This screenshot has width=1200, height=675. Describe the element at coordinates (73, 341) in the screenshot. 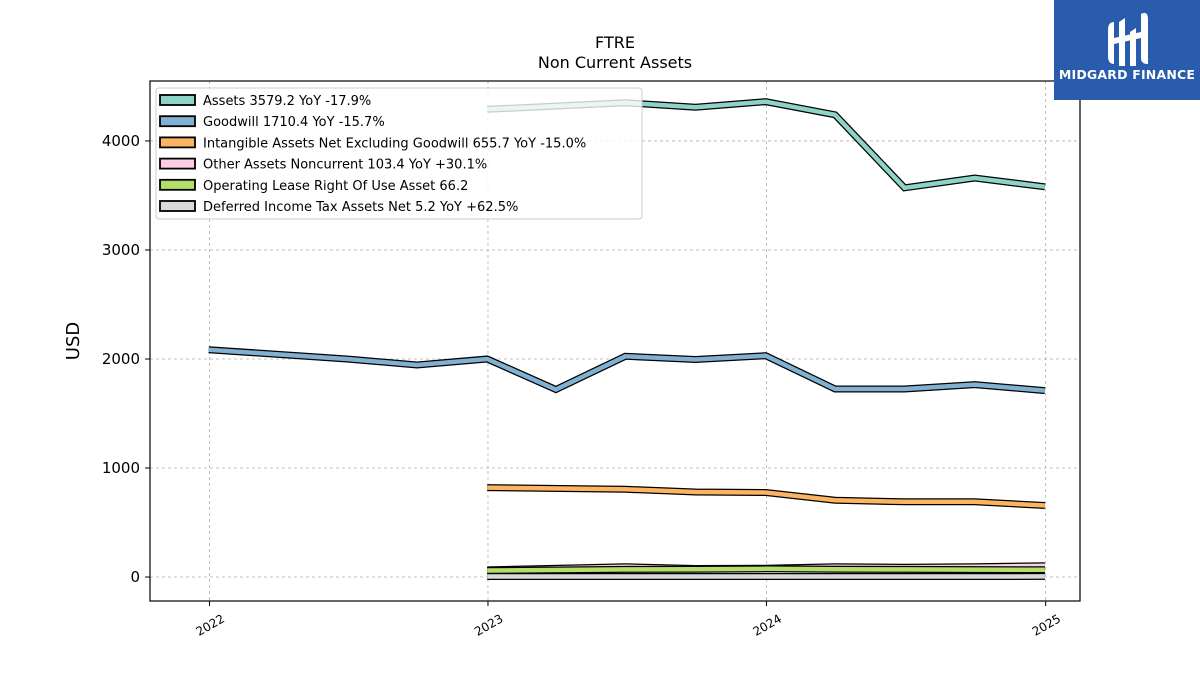

I see `y-axis-label: USD` at that location.